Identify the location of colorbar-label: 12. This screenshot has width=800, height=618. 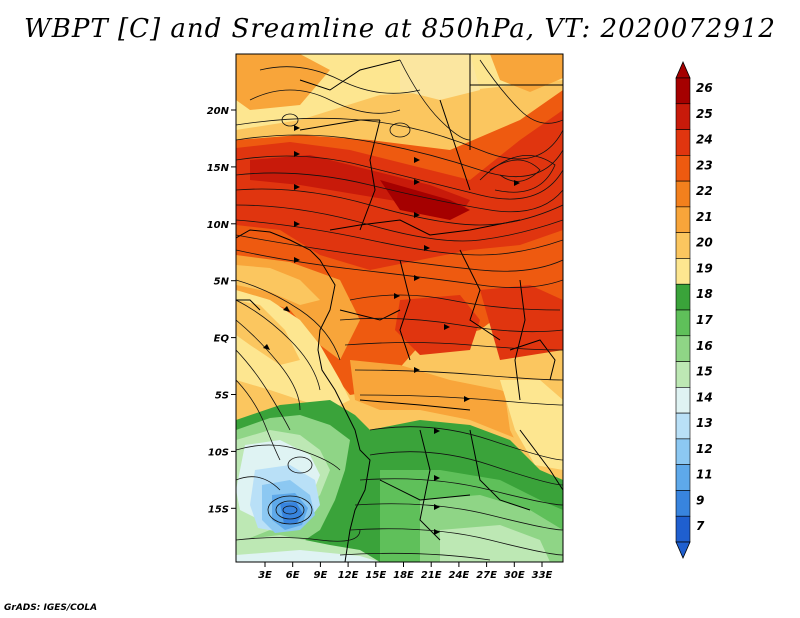
(704, 449).